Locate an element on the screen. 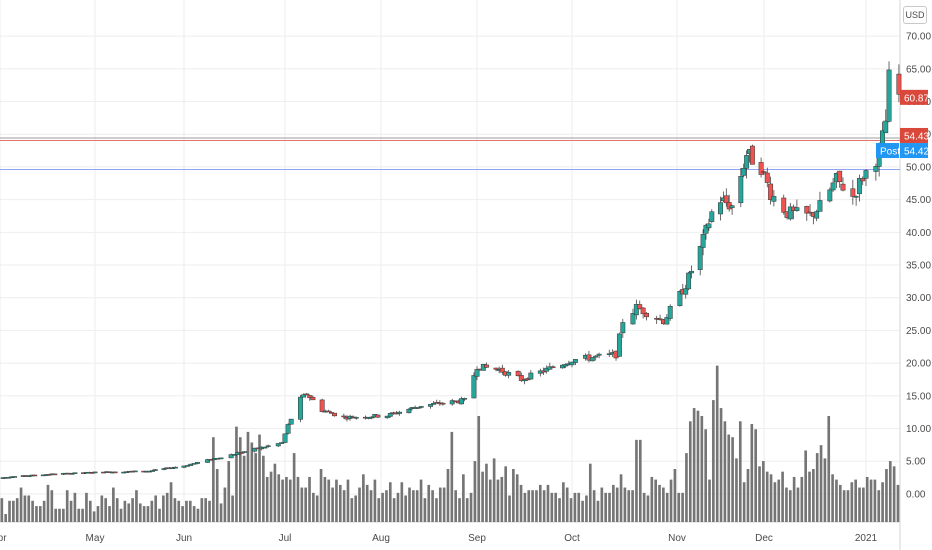 This screenshot has height=550, width=932. y-tick-label: 20.00 is located at coordinates (918, 364).